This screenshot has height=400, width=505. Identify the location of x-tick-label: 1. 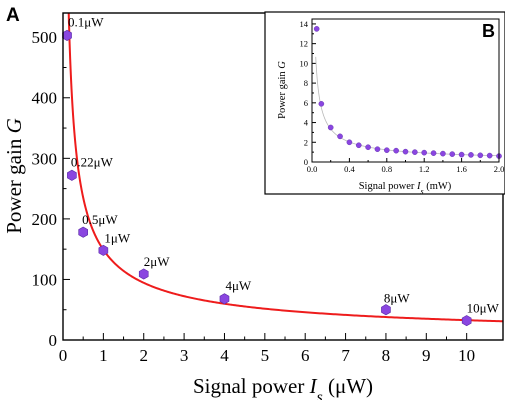
(103, 355).